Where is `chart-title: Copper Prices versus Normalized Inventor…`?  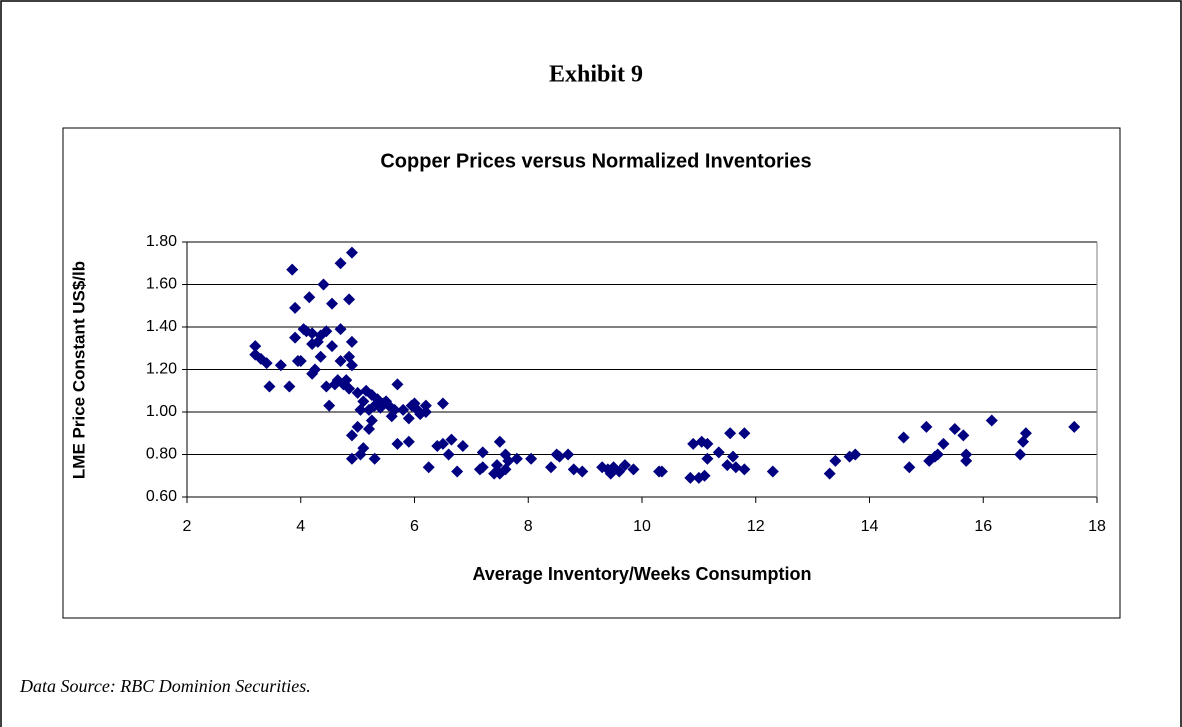 chart-title: Copper Prices versus Normalized Inventor… is located at coordinates (595, 161).